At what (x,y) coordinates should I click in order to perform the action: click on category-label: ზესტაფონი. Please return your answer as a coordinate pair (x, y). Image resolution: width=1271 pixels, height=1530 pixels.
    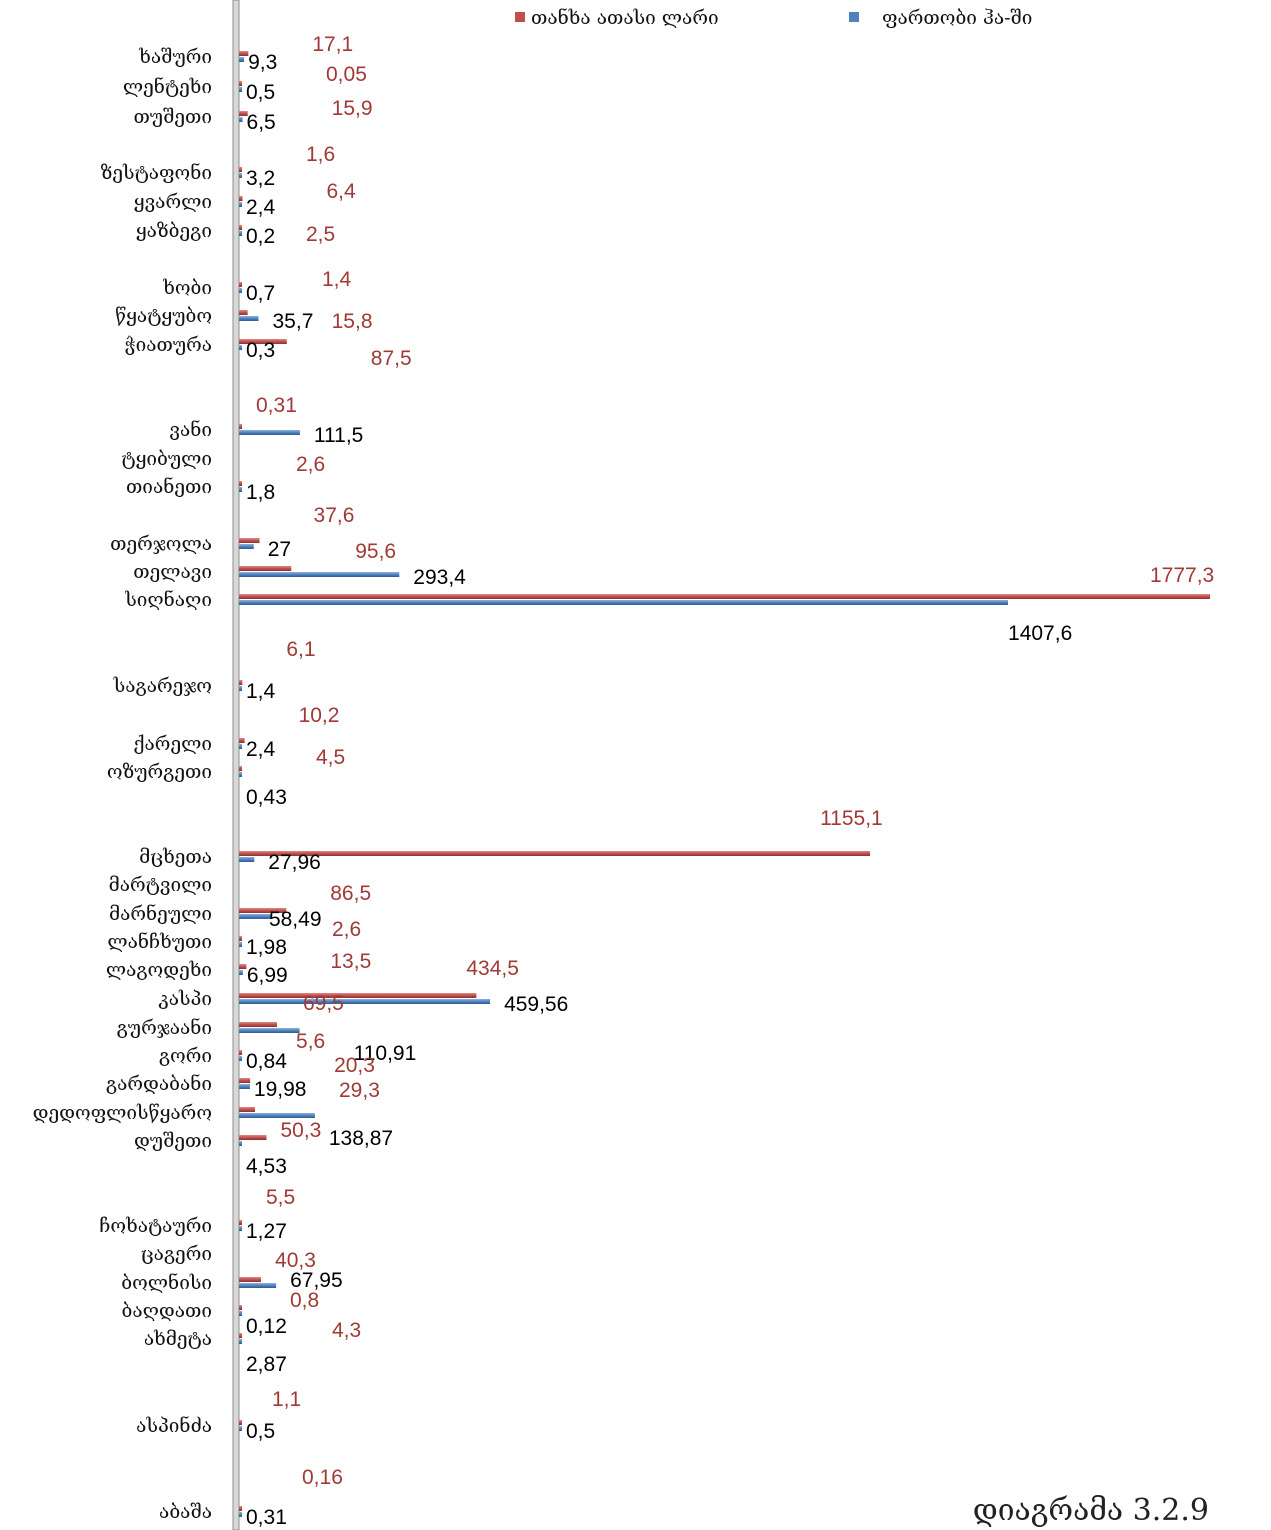
    Looking at the image, I should click on (156, 173).